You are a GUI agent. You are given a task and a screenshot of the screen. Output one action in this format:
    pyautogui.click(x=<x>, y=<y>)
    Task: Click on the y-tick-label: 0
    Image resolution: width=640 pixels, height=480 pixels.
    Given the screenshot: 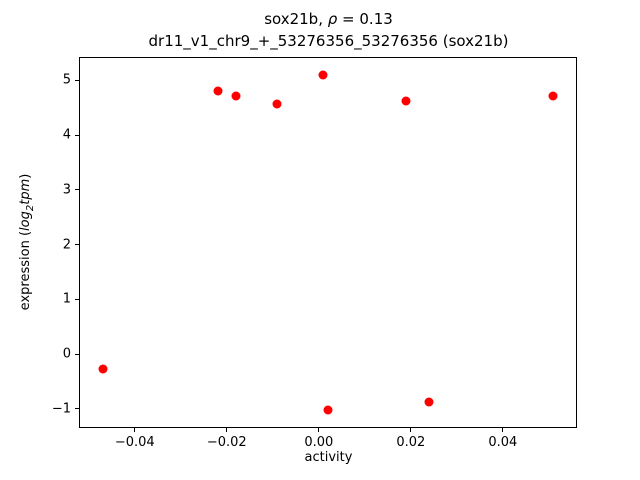 What is the action you would take?
    pyautogui.click(x=66, y=354)
    